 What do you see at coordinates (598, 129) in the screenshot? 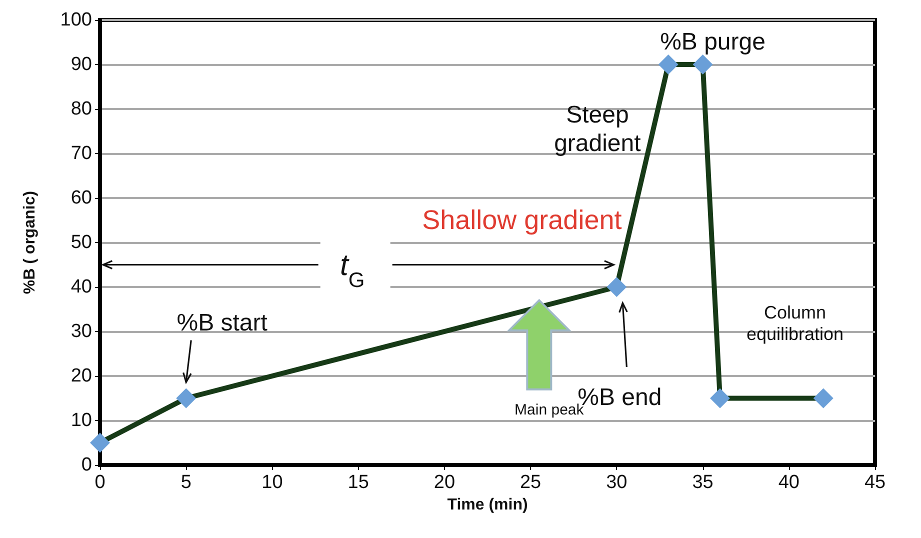
I see `annotation: Steep gradient` at bounding box center [598, 129].